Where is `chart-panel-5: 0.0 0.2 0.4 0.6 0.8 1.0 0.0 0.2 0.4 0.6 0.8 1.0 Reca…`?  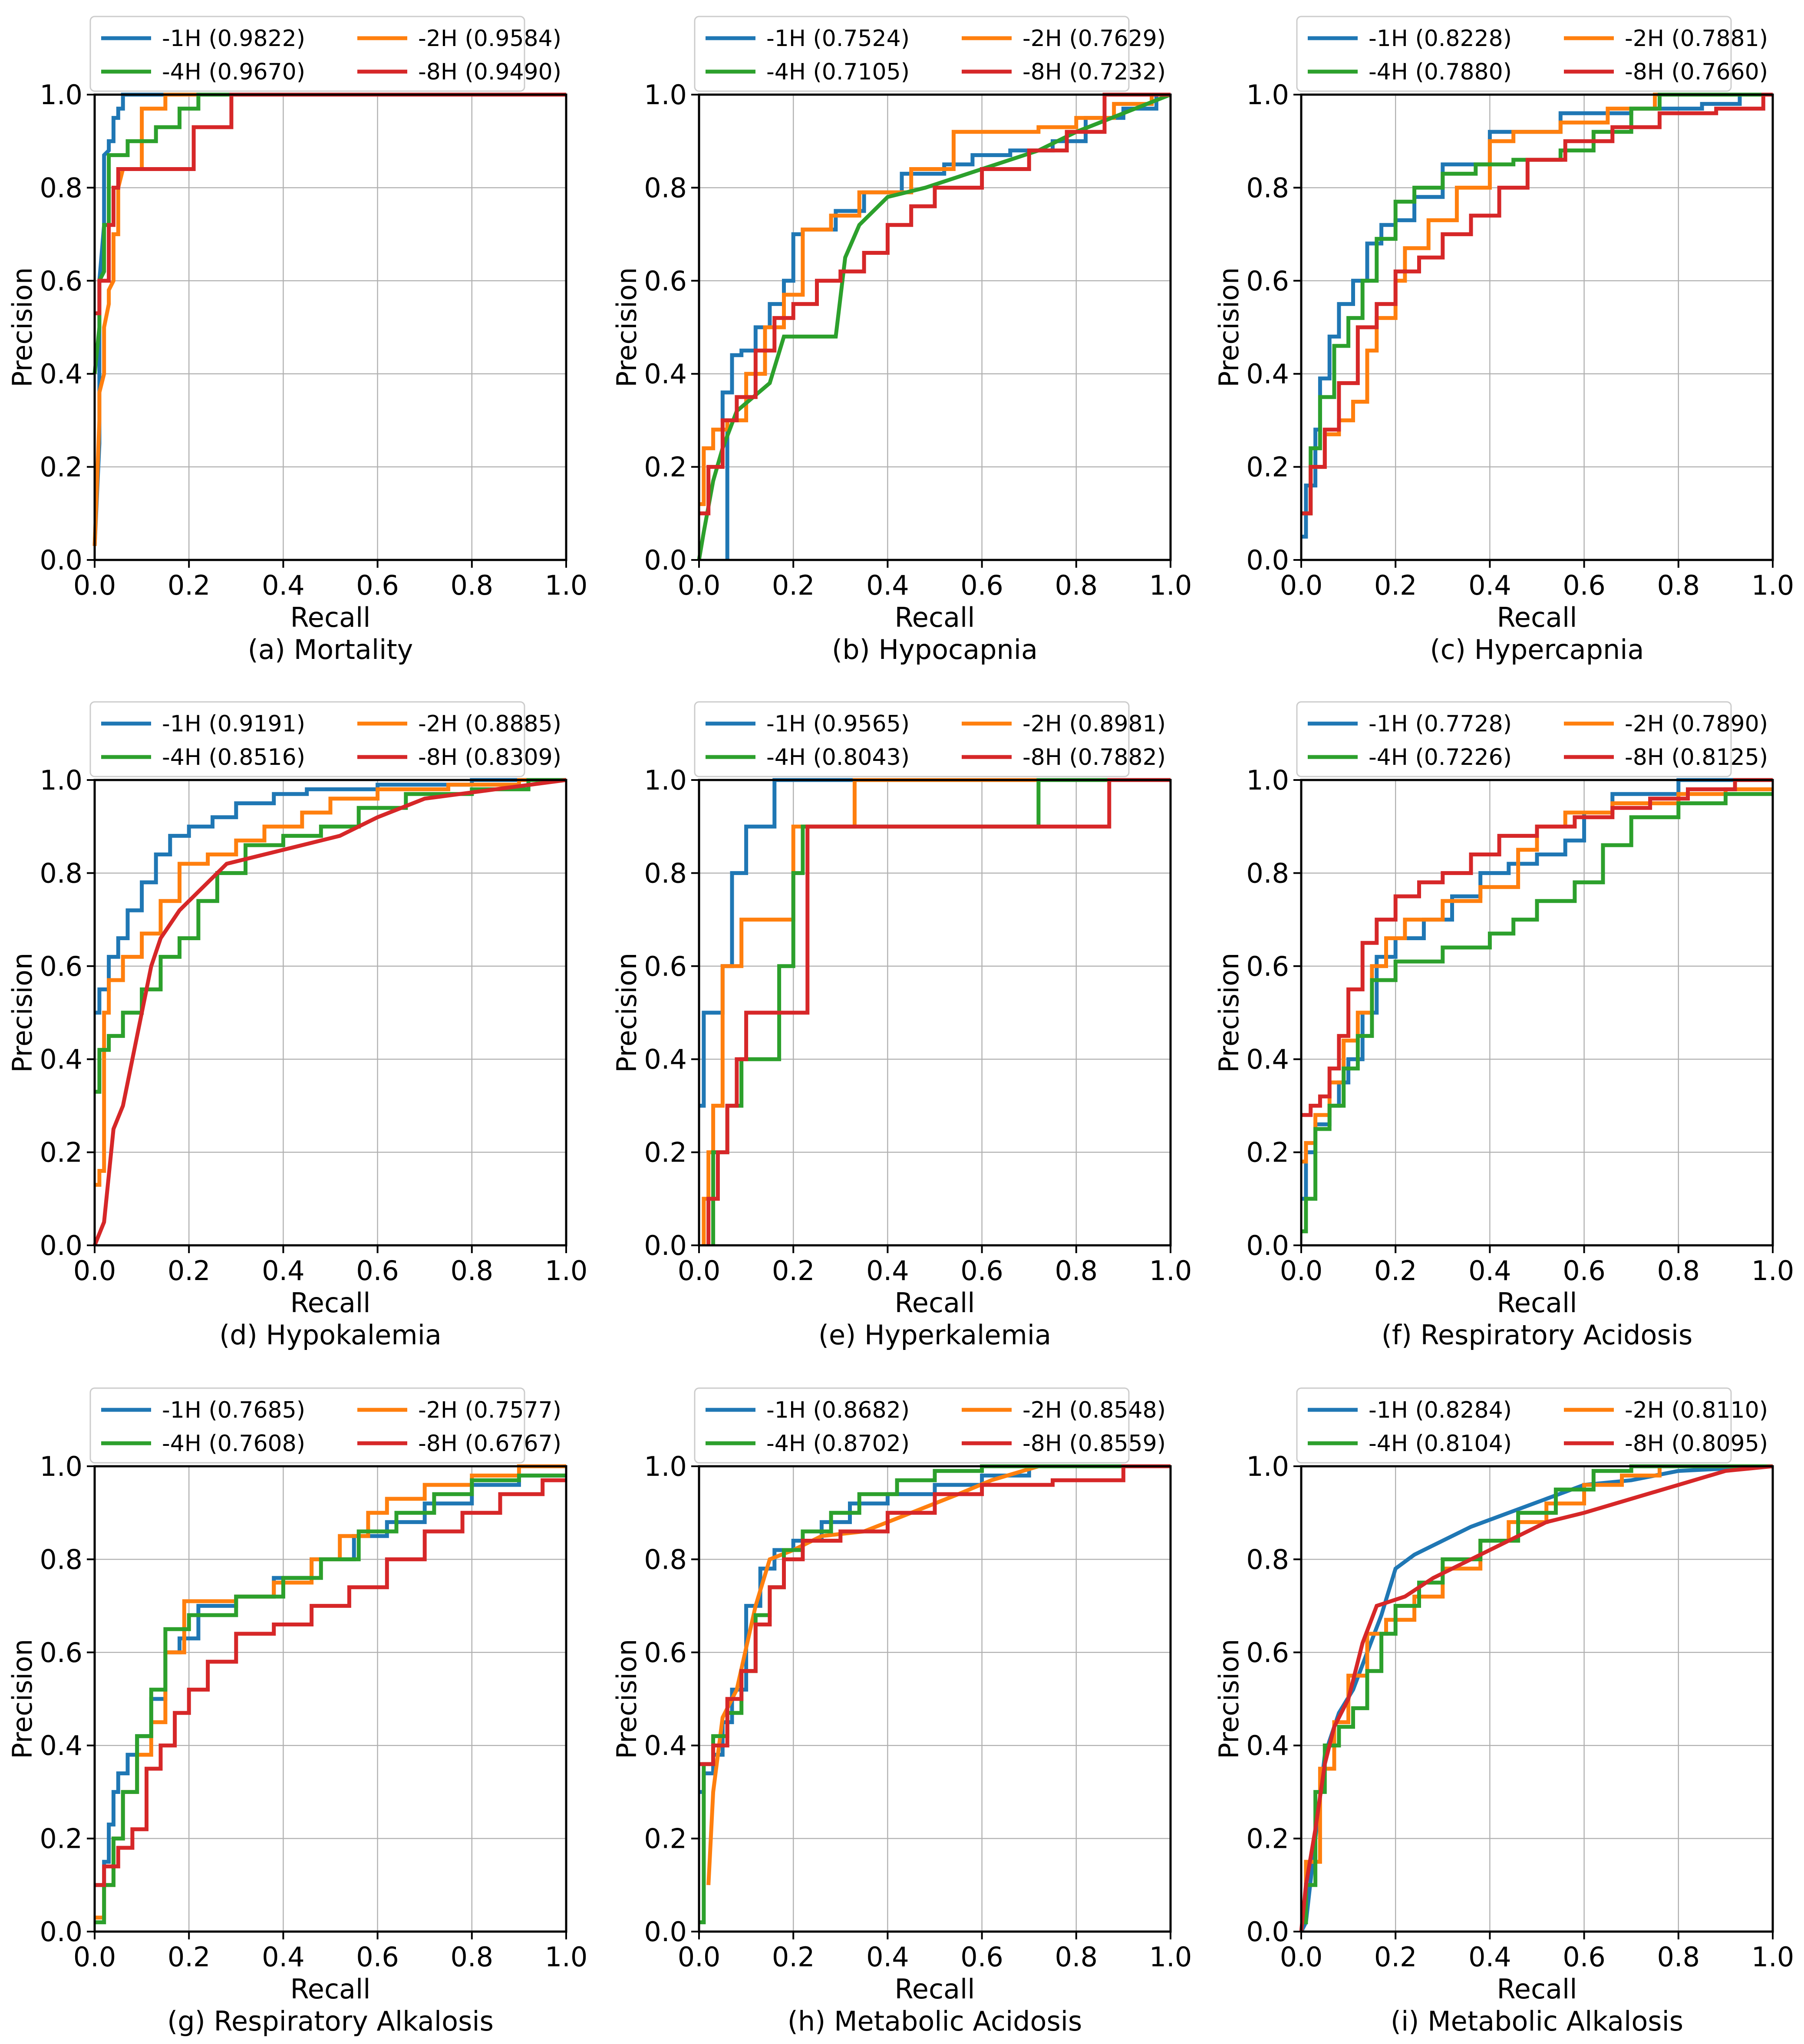 chart-panel-5: 0.0 0.2 0.4 0.6 0.8 1.0 0.0 0.2 0.4 0.6 0.8 1.0 Reca… is located at coordinates (901, 1026).